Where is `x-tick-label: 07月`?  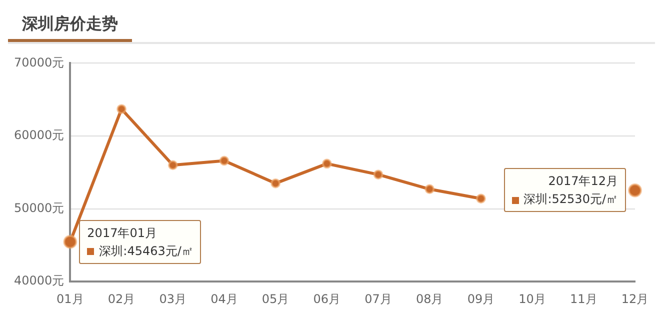 x-tick-label: 07月 is located at coordinates (378, 299).